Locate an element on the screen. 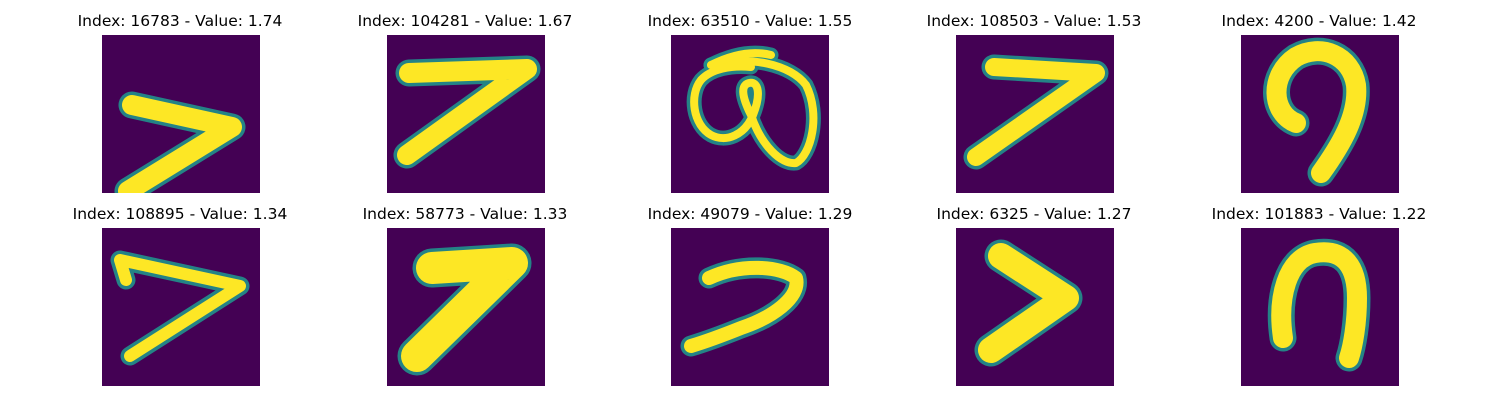  image-background is located at coordinates (750, 307).